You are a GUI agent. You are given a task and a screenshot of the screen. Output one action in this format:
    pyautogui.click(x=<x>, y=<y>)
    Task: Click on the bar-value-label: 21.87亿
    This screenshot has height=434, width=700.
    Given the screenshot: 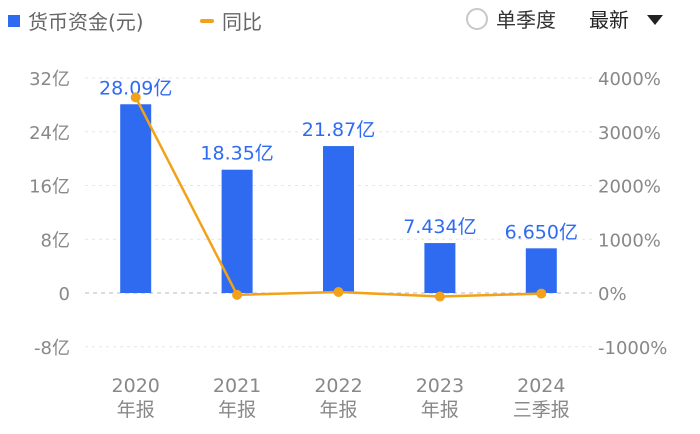 What is the action you would take?
    pyautogui.click(x=338, y=130)
    